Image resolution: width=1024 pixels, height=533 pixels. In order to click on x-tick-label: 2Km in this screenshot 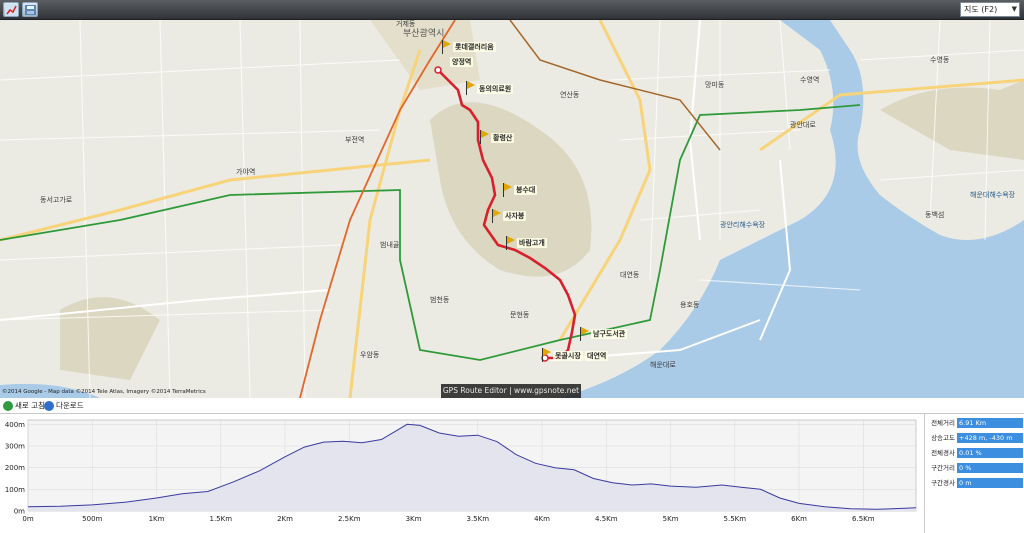, I will do `click(285, 519)`.